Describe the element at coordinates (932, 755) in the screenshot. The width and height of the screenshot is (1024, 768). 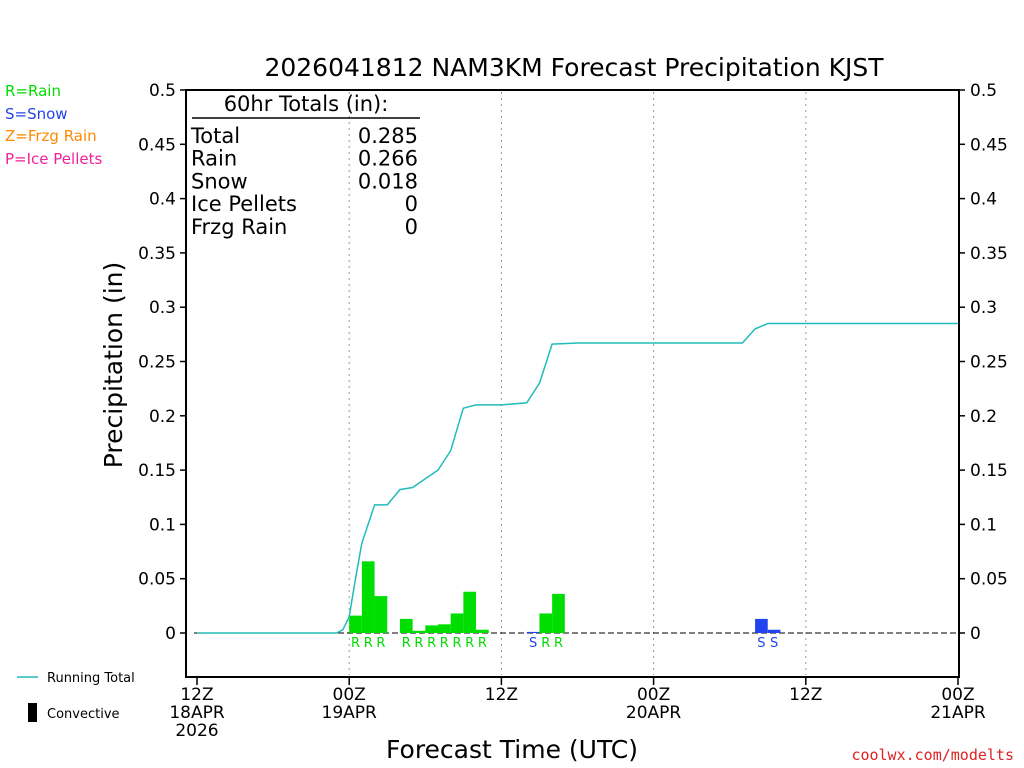
I see `credit-text: coolwx.com/modelts` at that location.